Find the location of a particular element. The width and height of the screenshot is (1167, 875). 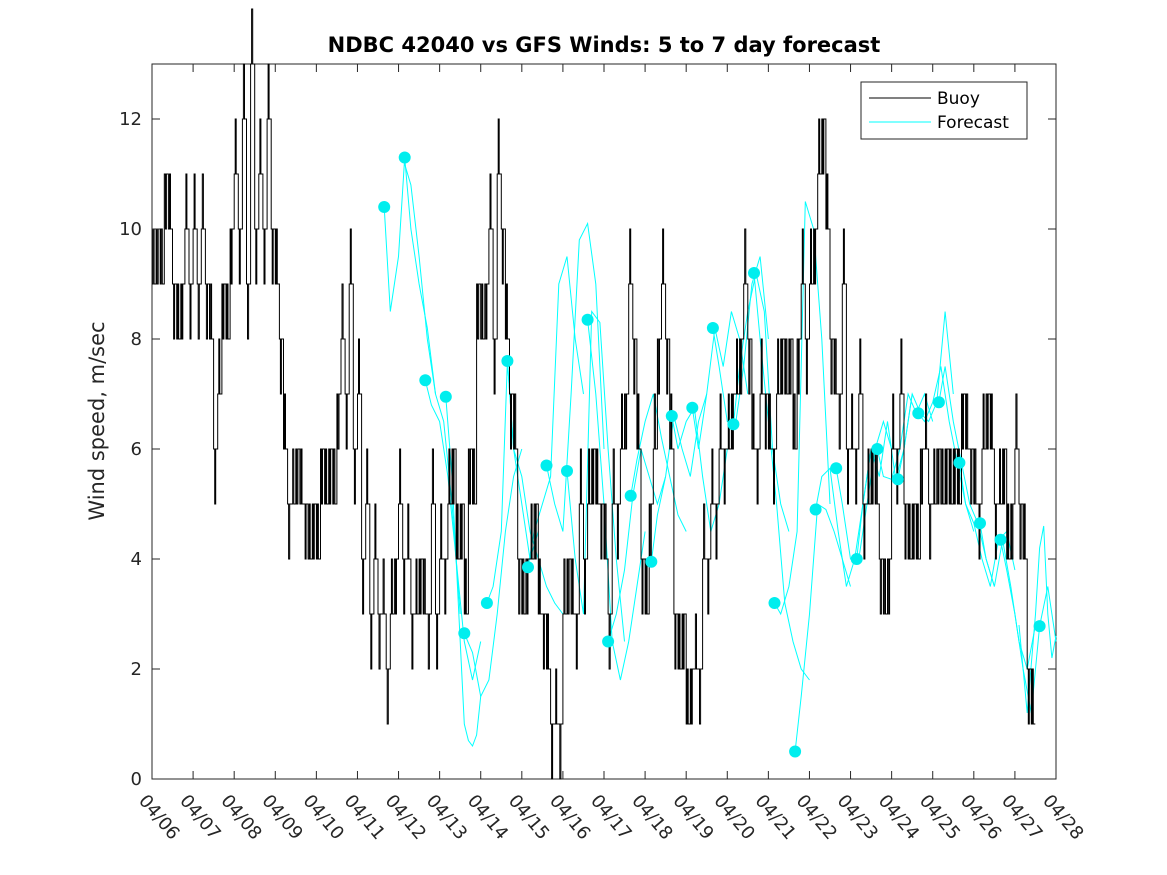

x-tick-label: 04/13 is located at coordinates (446, 817).